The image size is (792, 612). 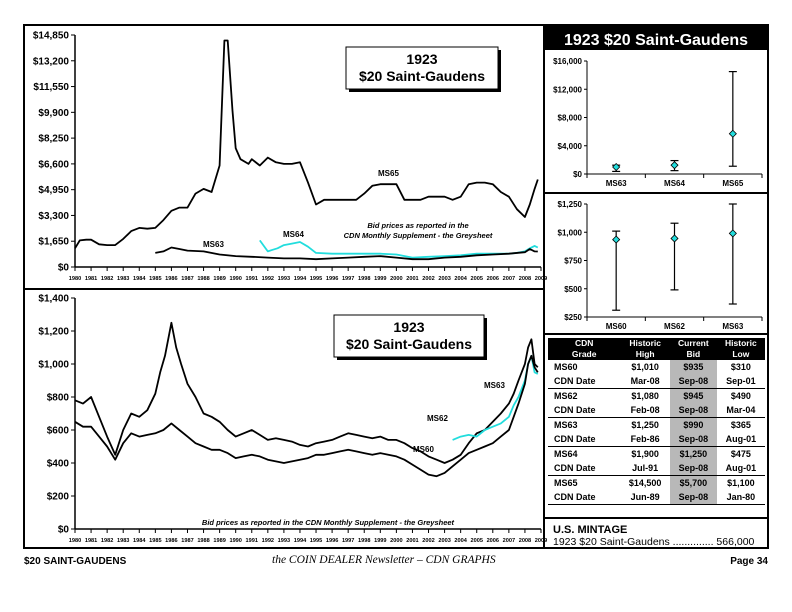 What do you see at coordinates (384, 560) in the screenshot?
I see `footer-center: the COIN DEALER Newsletter – CDN GRAPHS` at bounding box center [384, 560].